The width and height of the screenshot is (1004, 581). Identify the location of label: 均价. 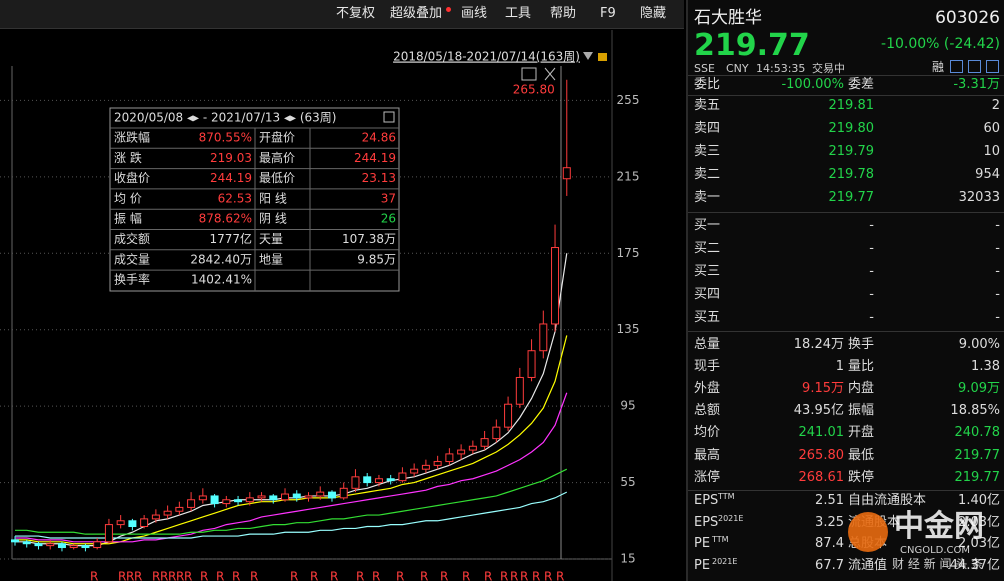
(707, 433).